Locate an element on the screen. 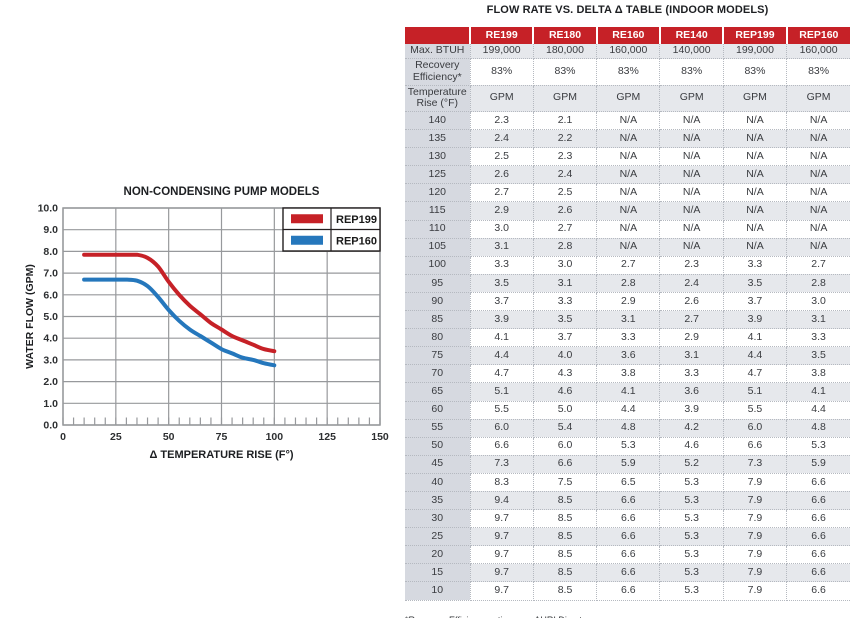 The image size is (853, 618). temp-rise-cell: 80 is located at coordinates (438, 338).